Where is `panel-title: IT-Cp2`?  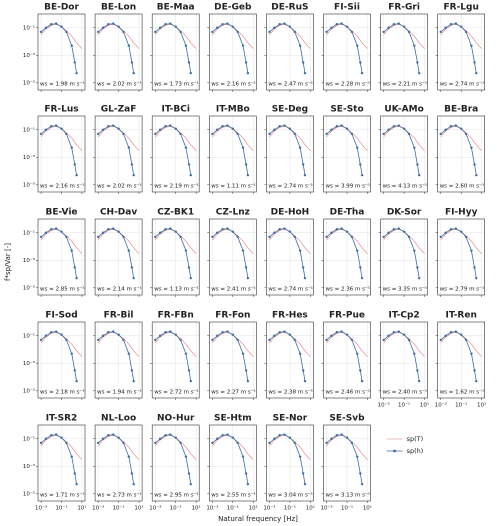
panel-title: IT-Cp2 is located at coordinates (403, 316).